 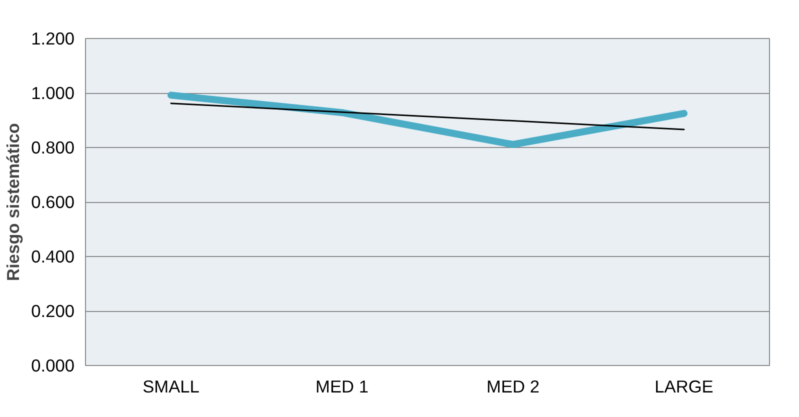 What do you see at coordinates (53, 311) in the screenshot?
I see `y-tick-label: 0.200` at bounding box center [53, 311].